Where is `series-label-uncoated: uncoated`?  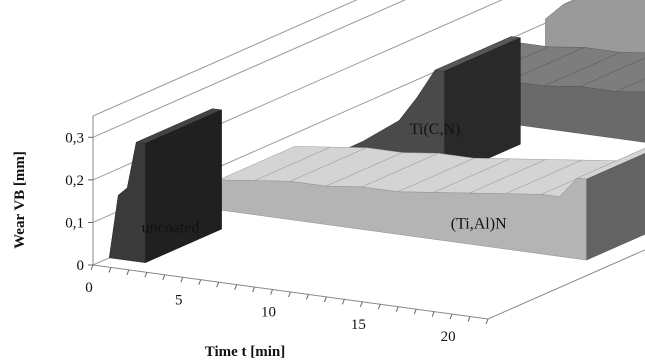 series-label-uncoated: uncoated is located at coordinates (171, 227).